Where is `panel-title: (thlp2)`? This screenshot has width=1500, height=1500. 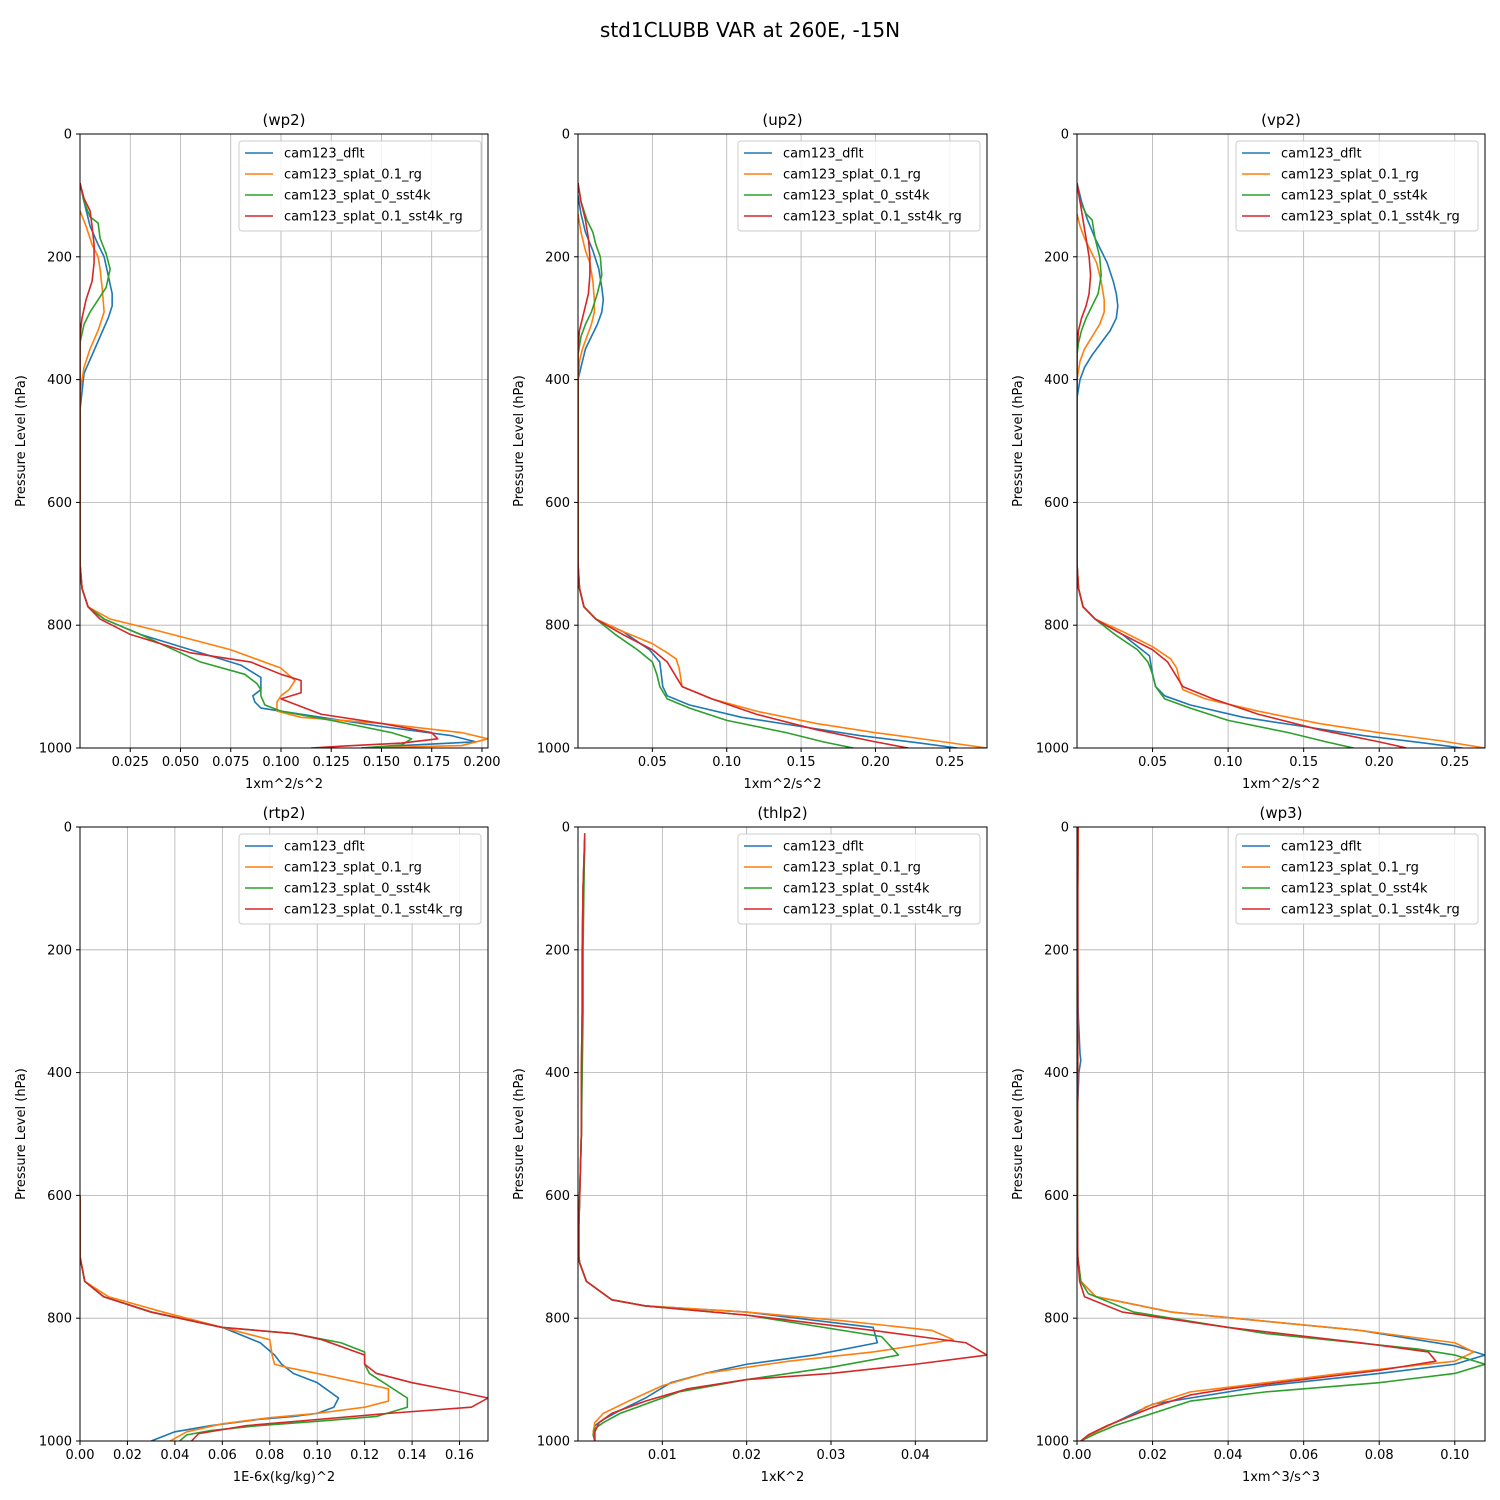 panel-title: (thlp2) is located at coordinates (782, 813).